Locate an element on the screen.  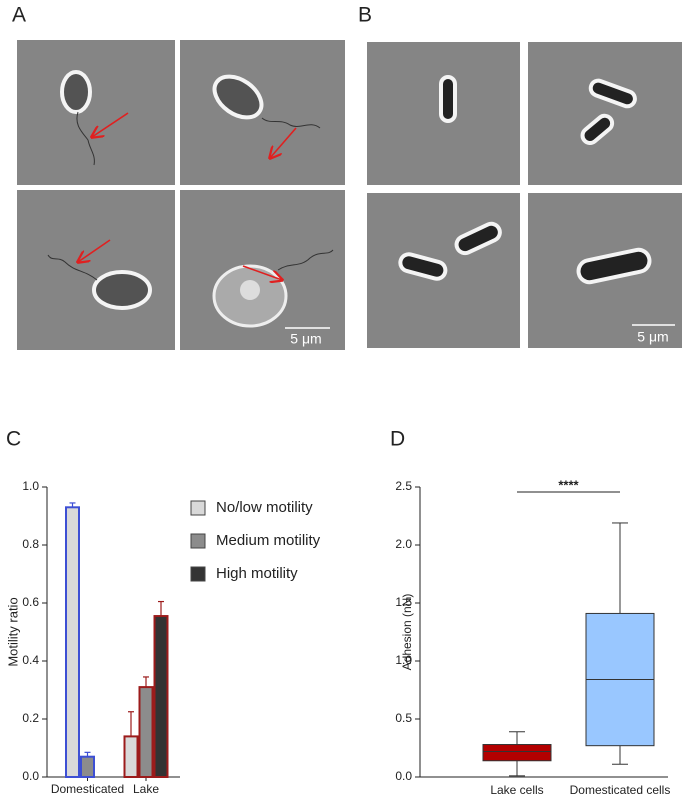
panel-label: A is located at coordinates (19, 15).